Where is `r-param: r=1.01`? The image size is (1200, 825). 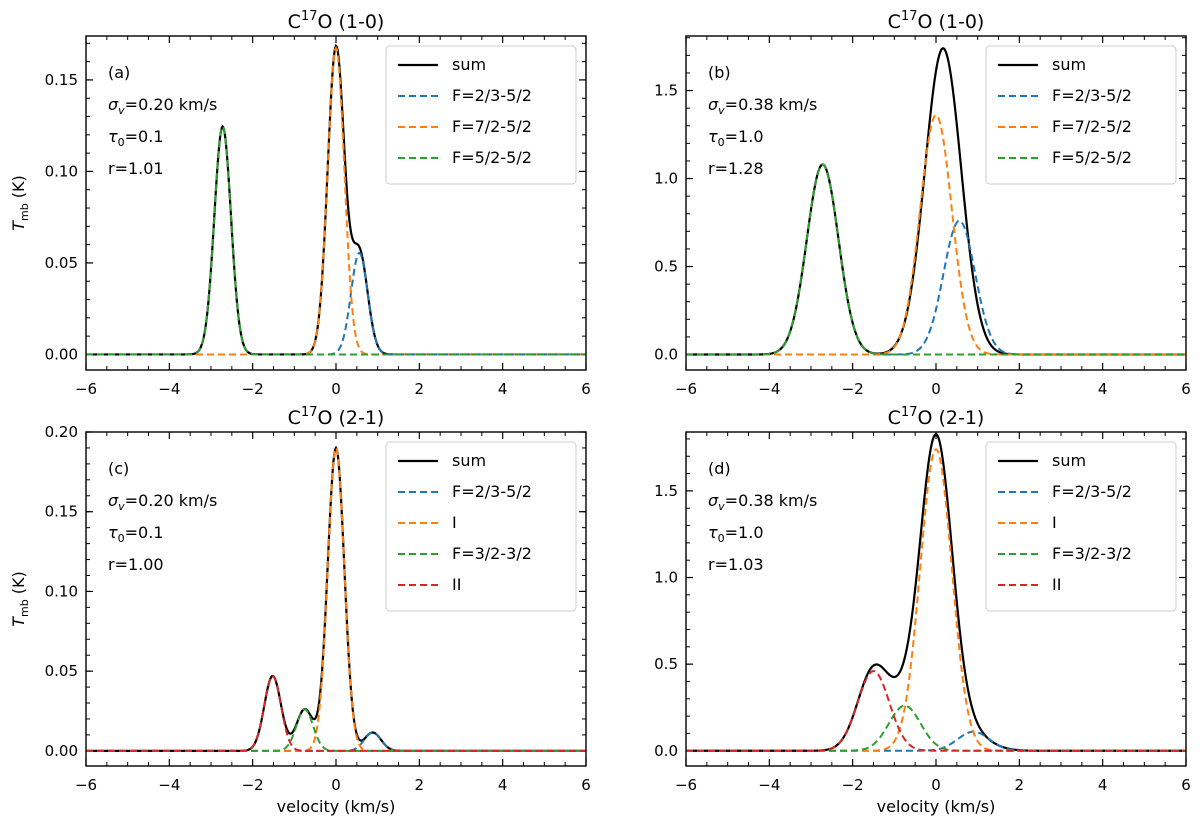 r-param: r=1.01 is located at coordinates (136, 168).